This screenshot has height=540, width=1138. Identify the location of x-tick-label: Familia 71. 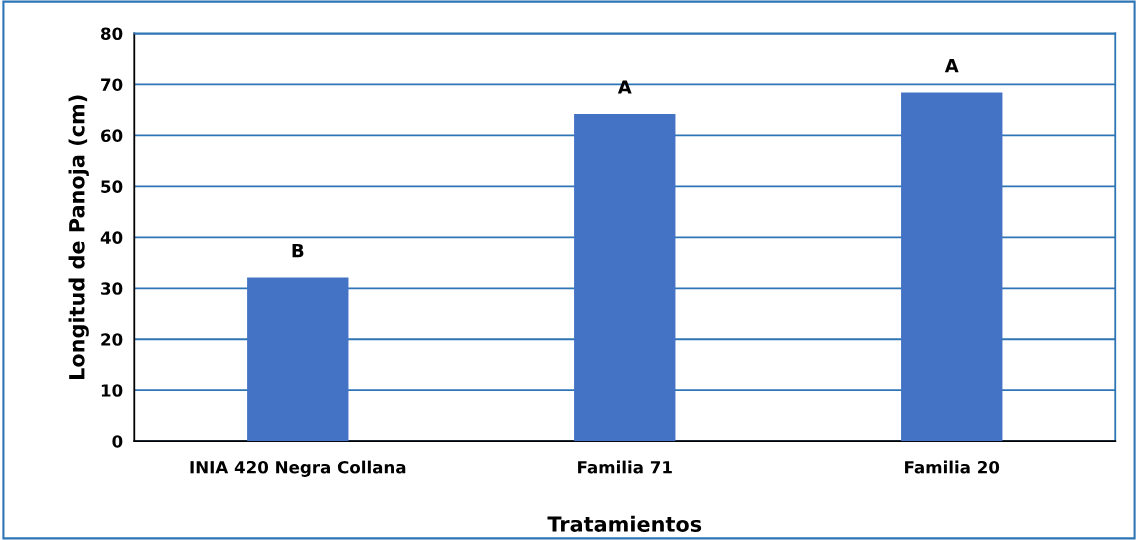
(625, 467).